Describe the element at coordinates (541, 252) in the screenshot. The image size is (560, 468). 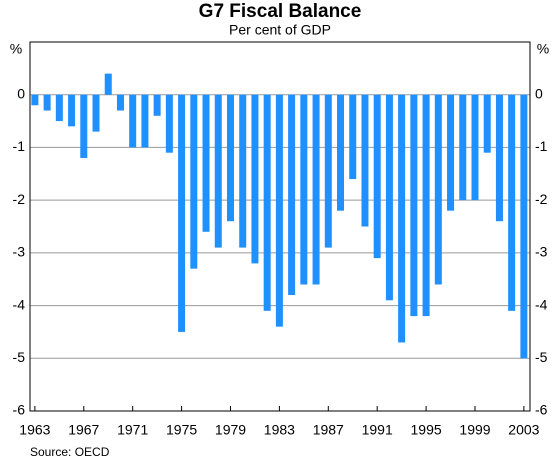
I see `y2-tick-label: -3` at that location.